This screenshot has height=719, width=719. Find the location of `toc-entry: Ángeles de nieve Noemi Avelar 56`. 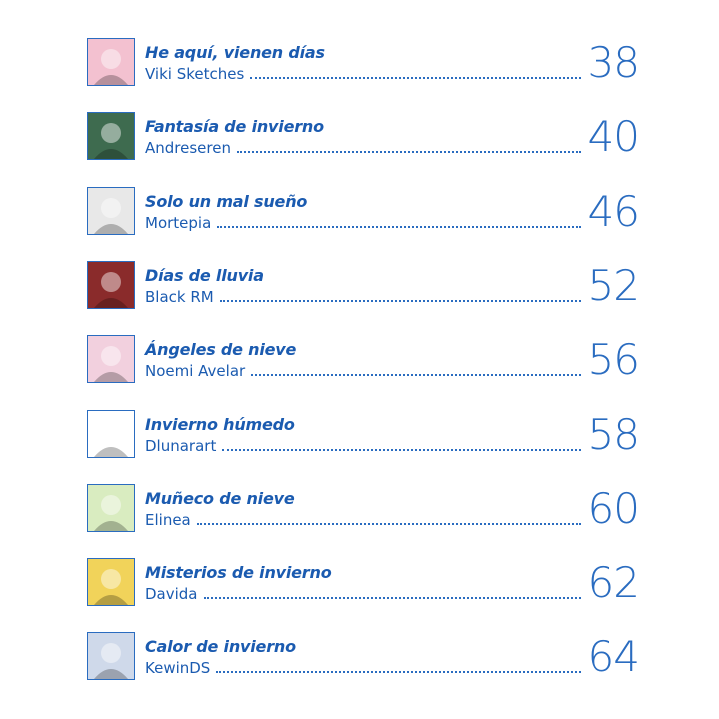

toc-entry: Ángeles de nieve Noemi Avelar 56 is located at coordinates (363, 360).